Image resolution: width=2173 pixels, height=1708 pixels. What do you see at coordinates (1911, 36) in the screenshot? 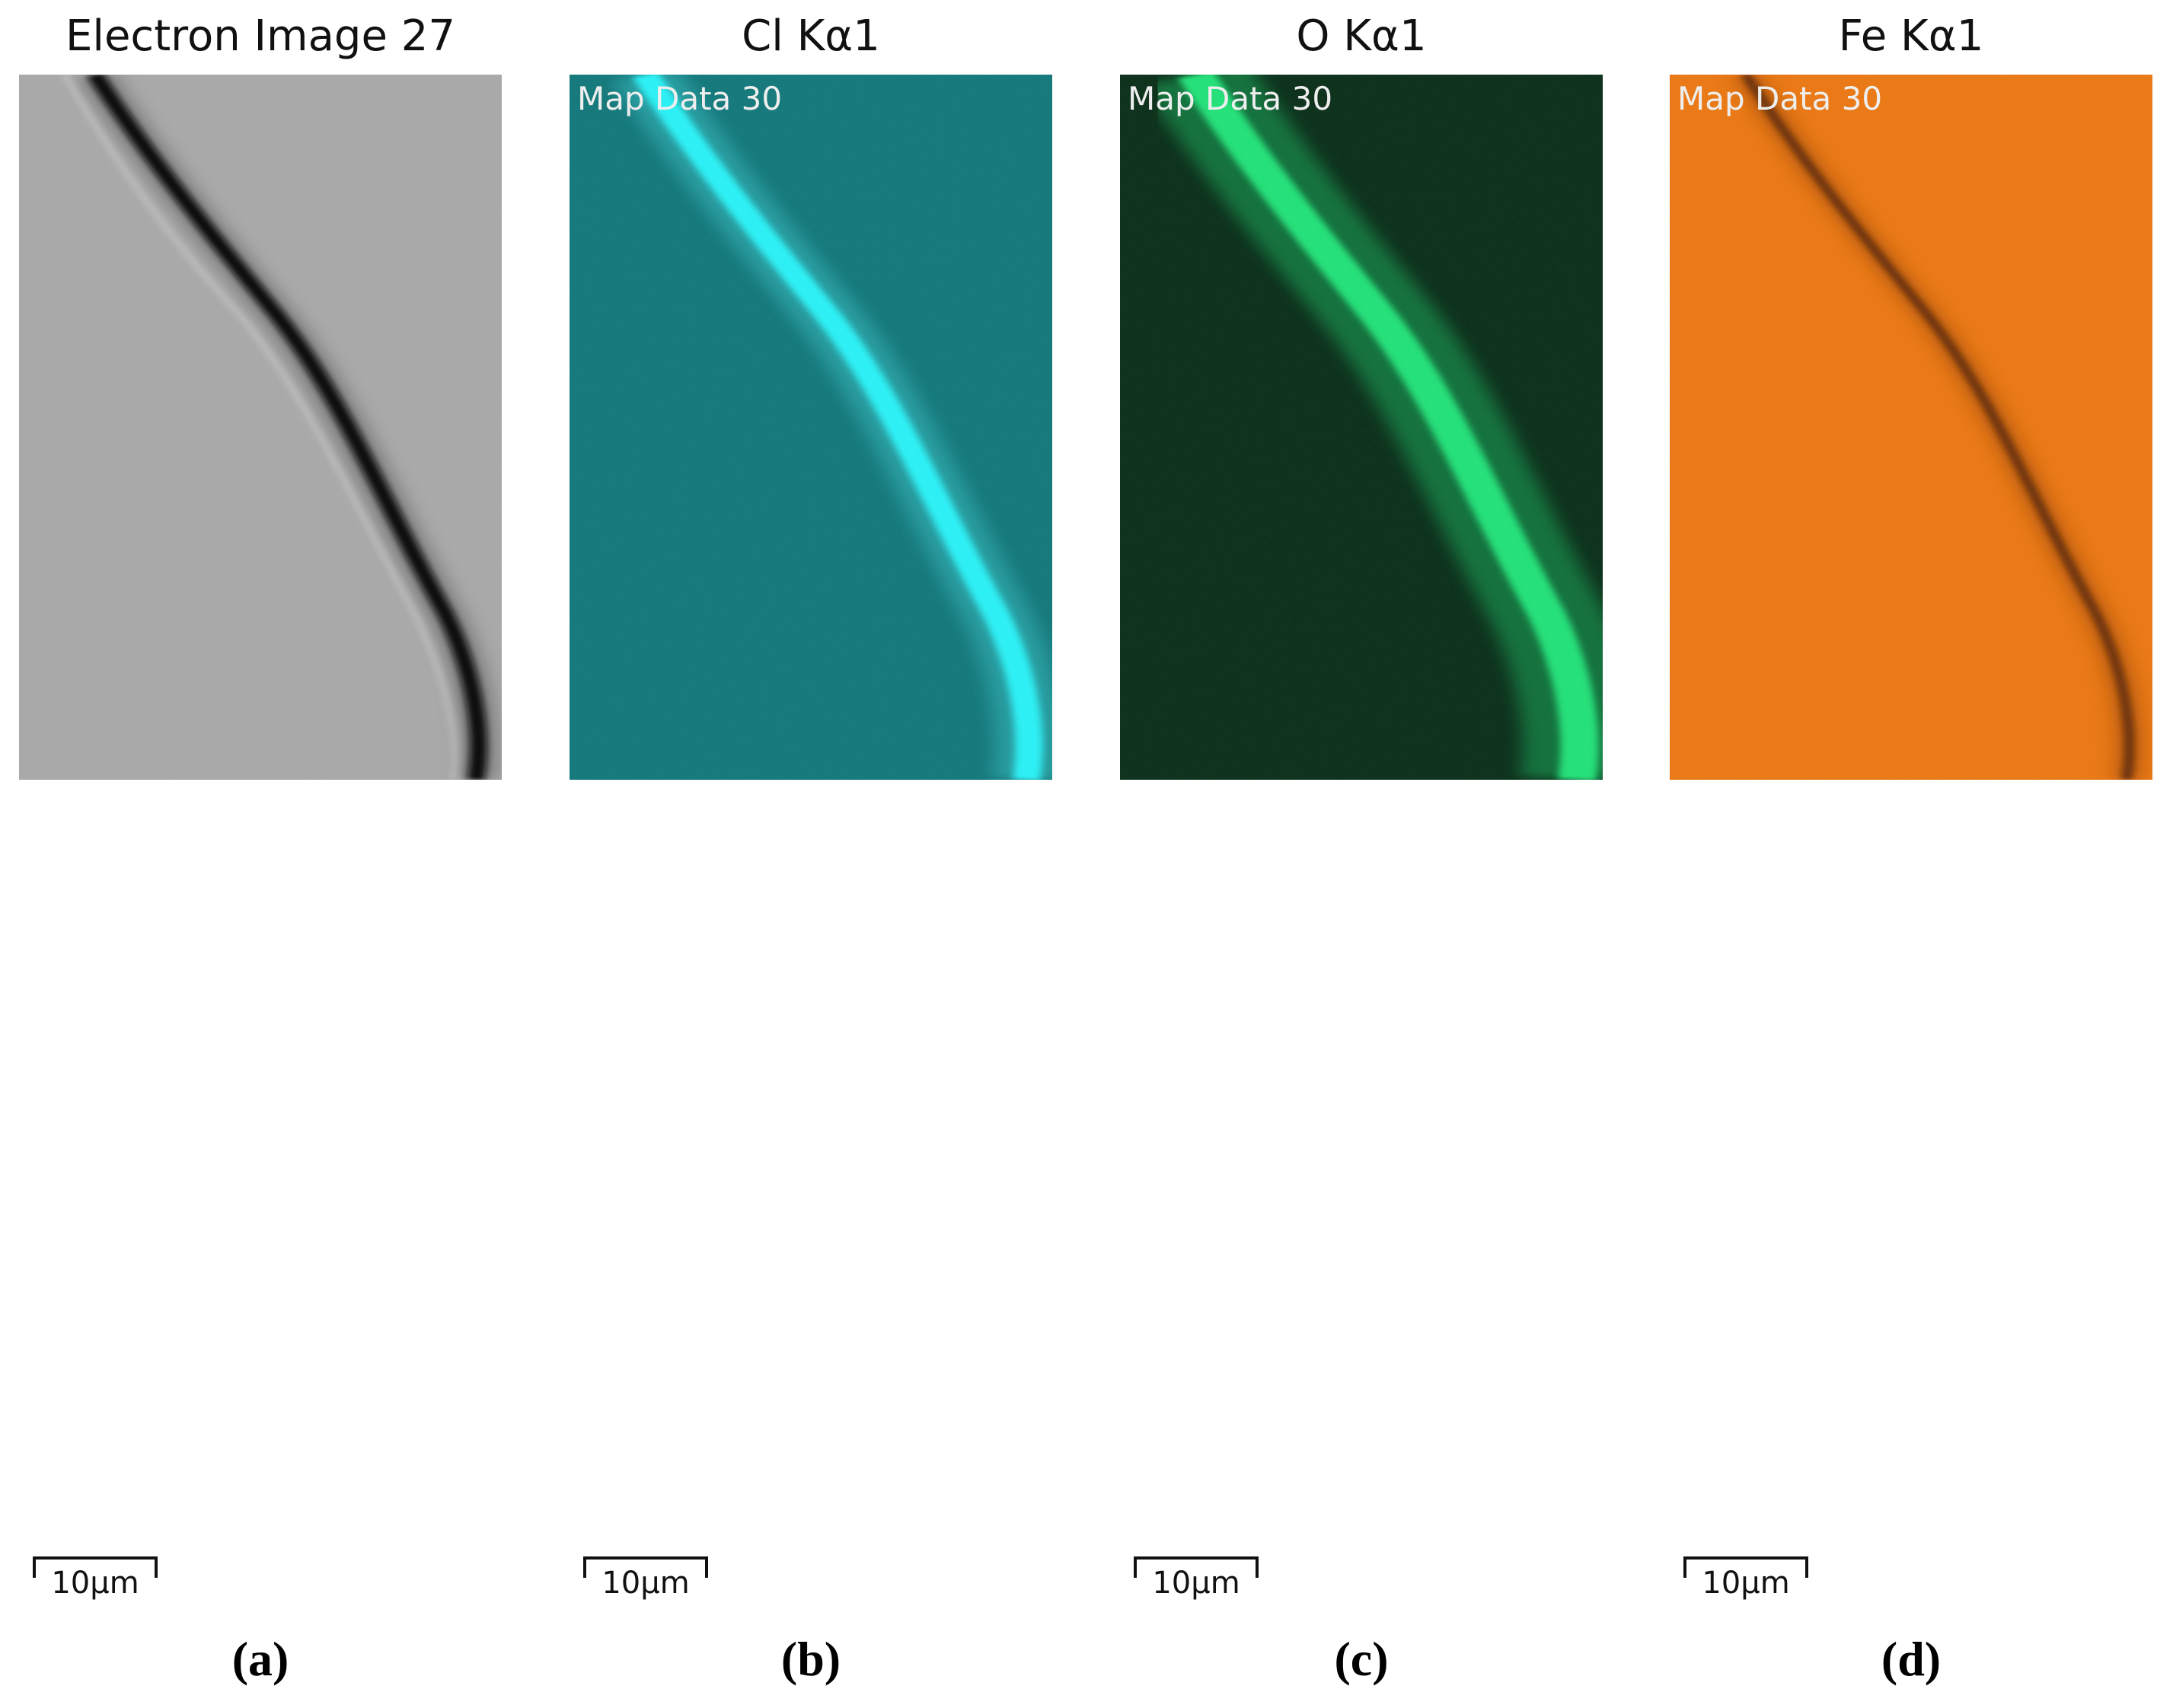
I see `panel-title: Fe Kα1` at bounding box center [1911, 36].